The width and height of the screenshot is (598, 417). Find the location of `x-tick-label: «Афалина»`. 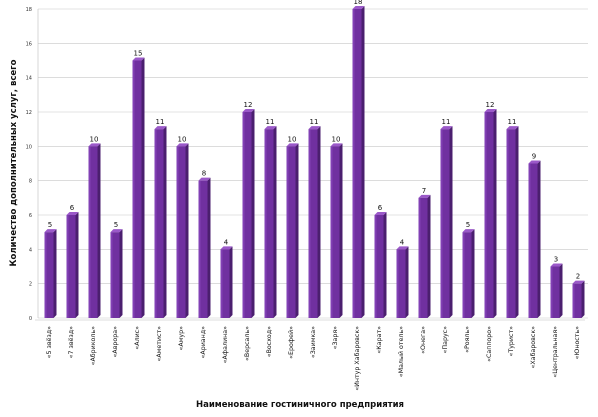

x-tick-label: «Афалина» is located at coordinates (225, 344).